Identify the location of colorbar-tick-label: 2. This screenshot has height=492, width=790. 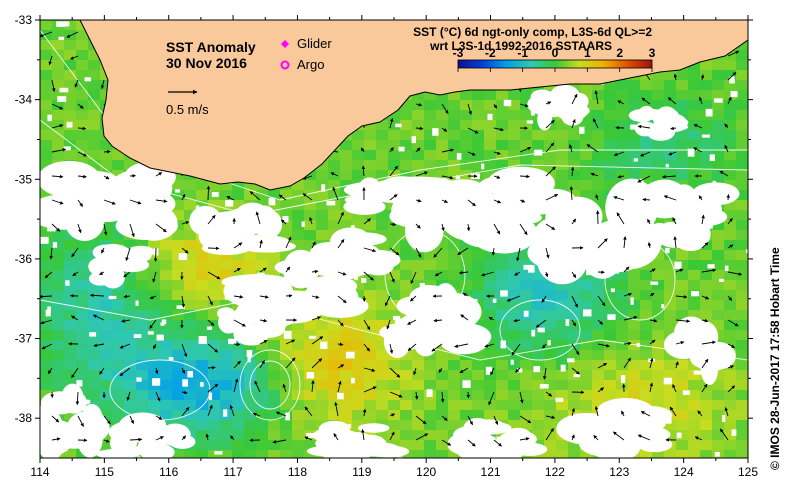
(619, 53).